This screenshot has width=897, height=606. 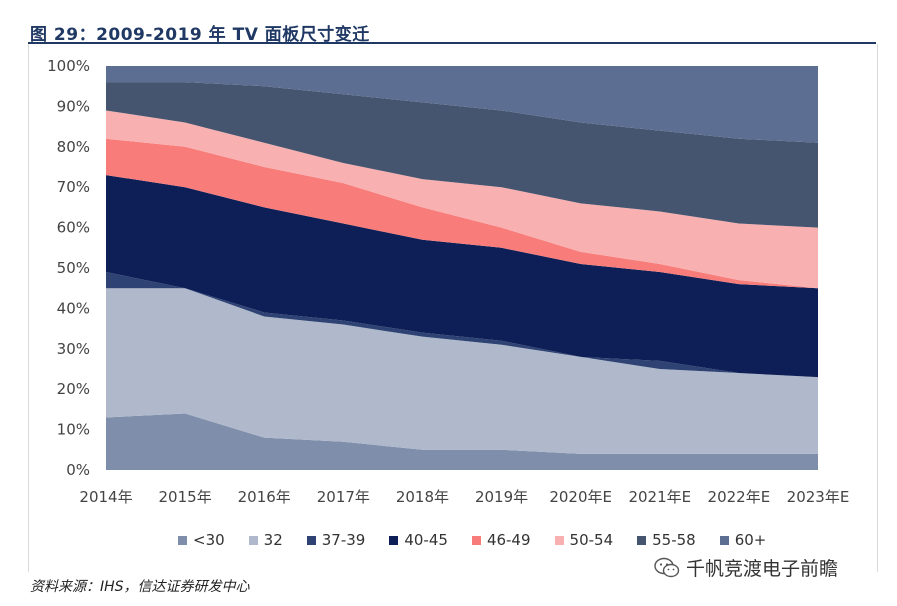 I want to click on legend-item-3: 40-45, so click(x=418, y=540).